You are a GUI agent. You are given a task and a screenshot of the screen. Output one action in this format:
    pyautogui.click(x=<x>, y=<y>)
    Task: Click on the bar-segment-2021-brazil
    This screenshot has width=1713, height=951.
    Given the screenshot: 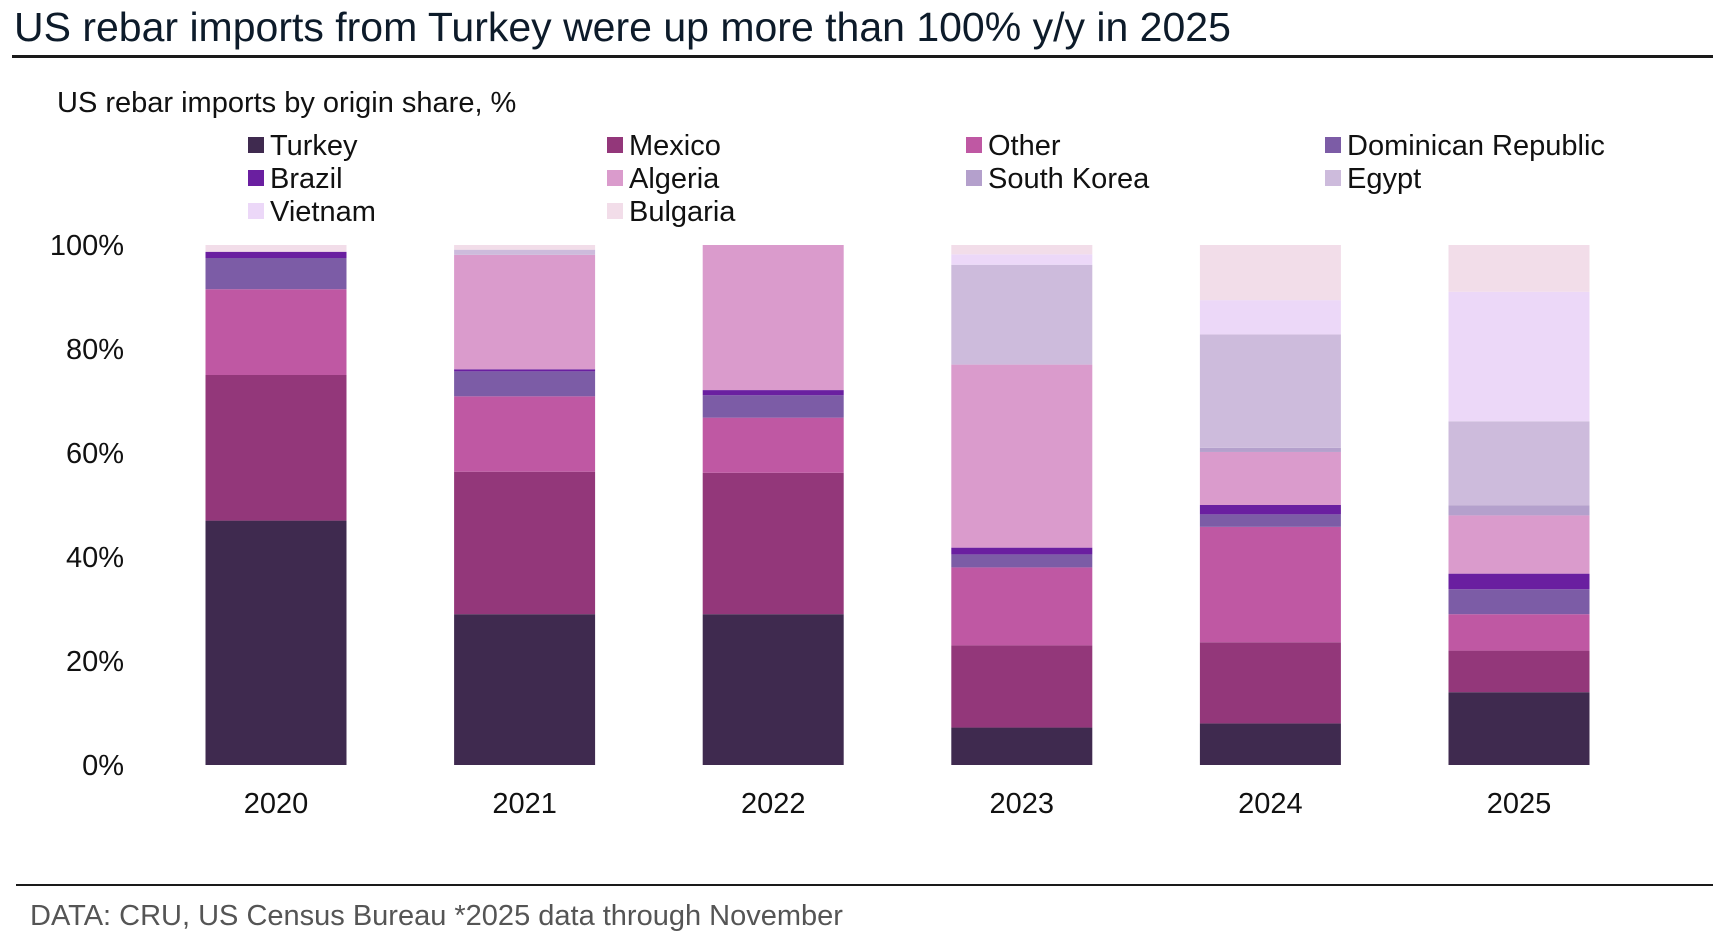 What is the action you would take?
    pyautogui.click(x=525, y=370)
    